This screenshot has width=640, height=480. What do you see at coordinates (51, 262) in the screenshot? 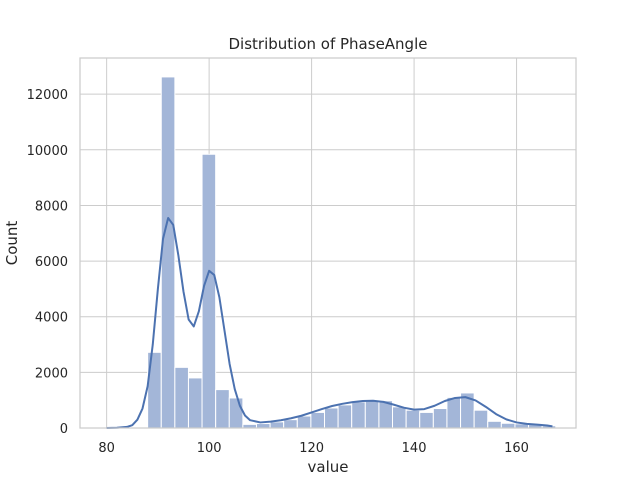
I see `y-tick-label: 6000` at bounding box center [51, 262].